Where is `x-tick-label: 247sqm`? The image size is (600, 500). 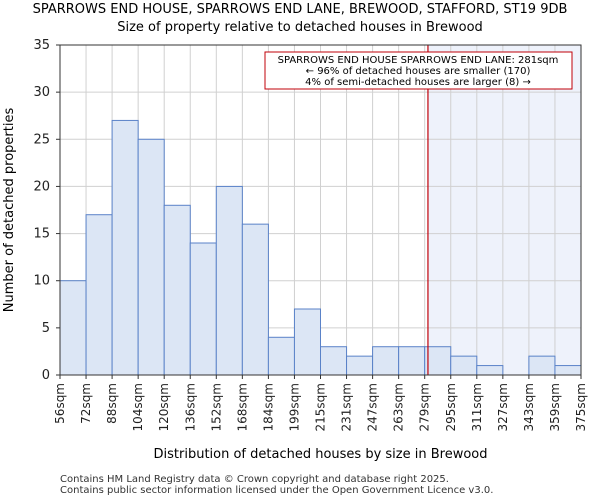 x-tick-label: 247sqm is located at coordinates (373, 407).